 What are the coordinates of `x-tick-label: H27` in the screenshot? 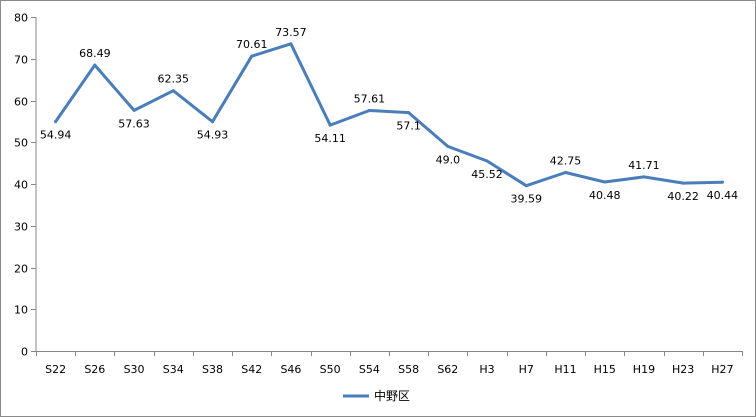 It's located at (722, 369).